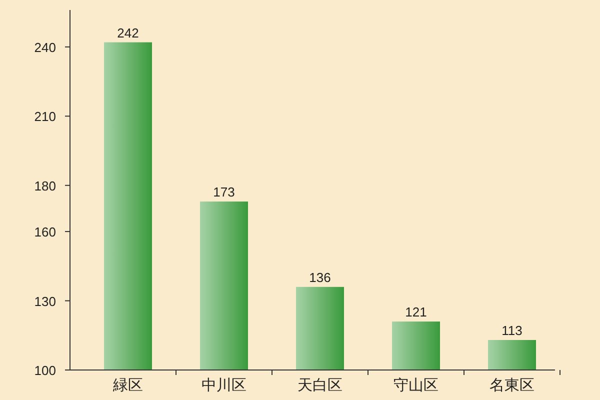  I want to click on x-tick-label: 守山区, so click(416, 385).